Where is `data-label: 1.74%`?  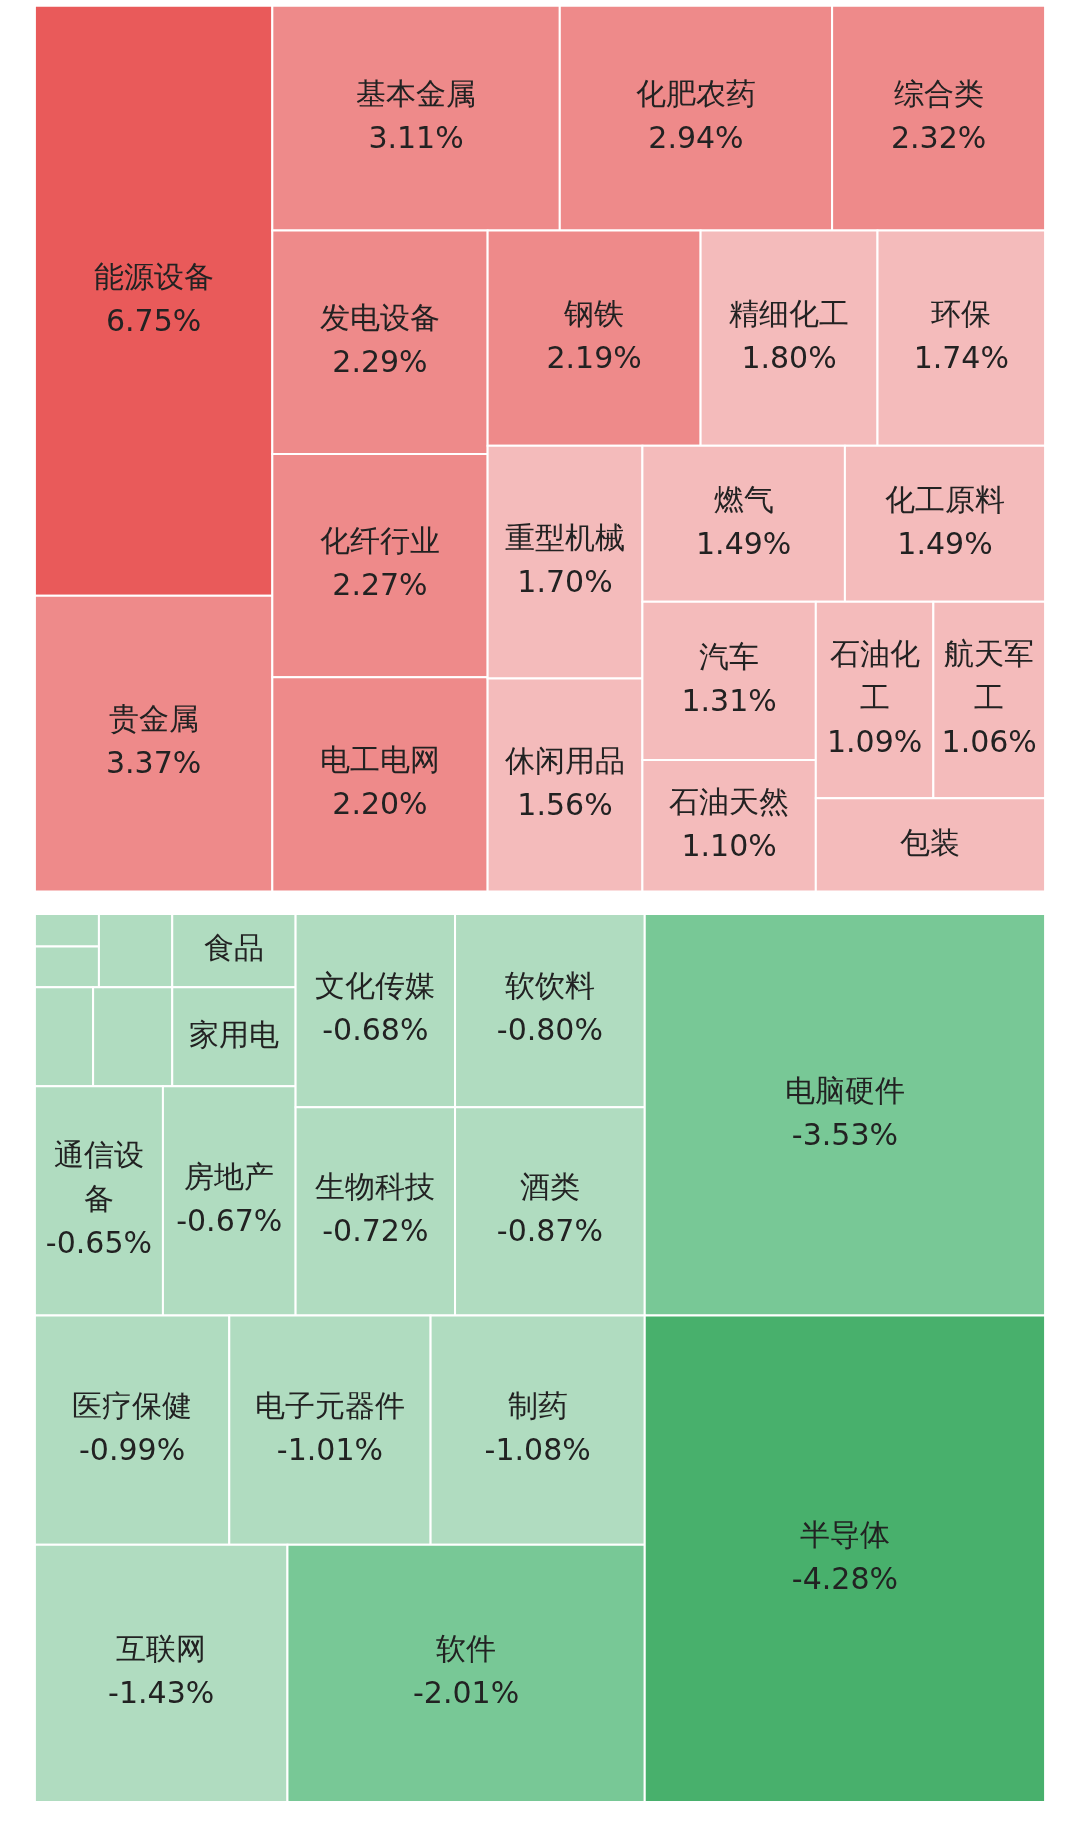 data-label: 1.74% is located at coordinates (961, 357).